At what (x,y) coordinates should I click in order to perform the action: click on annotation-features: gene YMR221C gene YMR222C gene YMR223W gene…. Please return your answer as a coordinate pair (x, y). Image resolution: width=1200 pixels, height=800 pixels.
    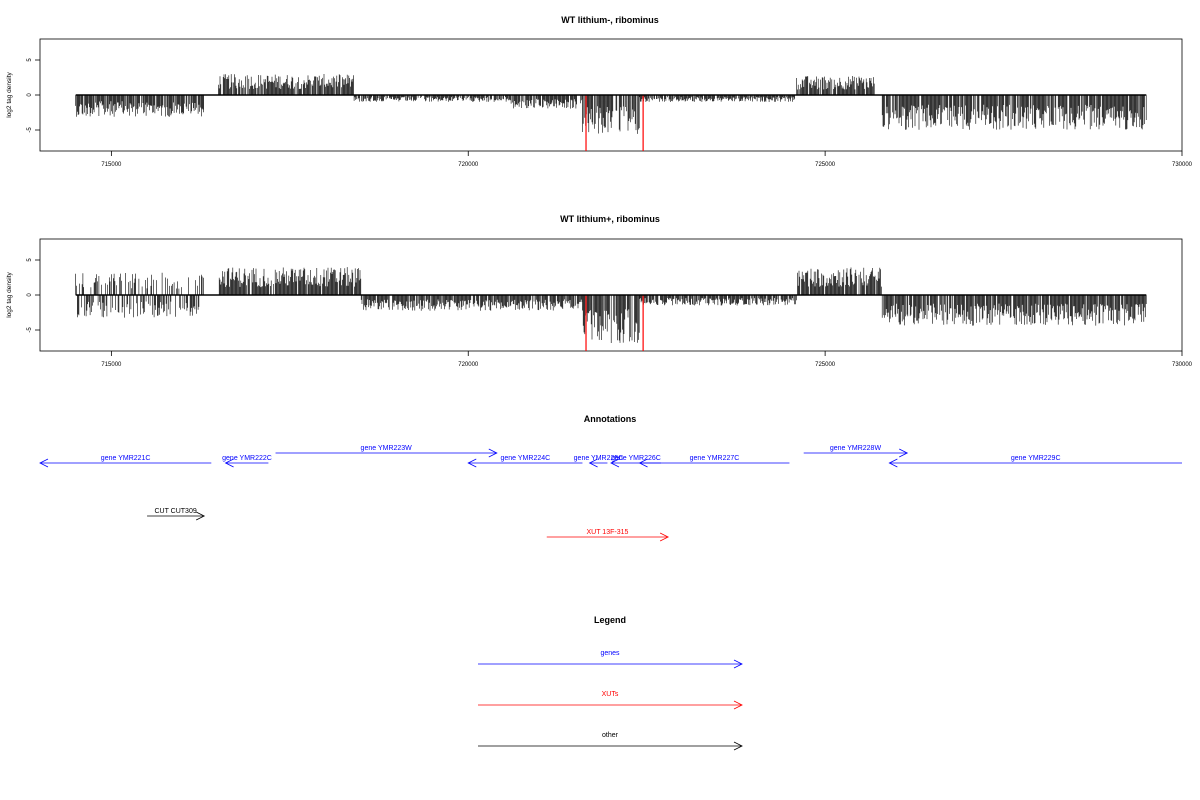
    Looking at the image, I should click on (610, 493).